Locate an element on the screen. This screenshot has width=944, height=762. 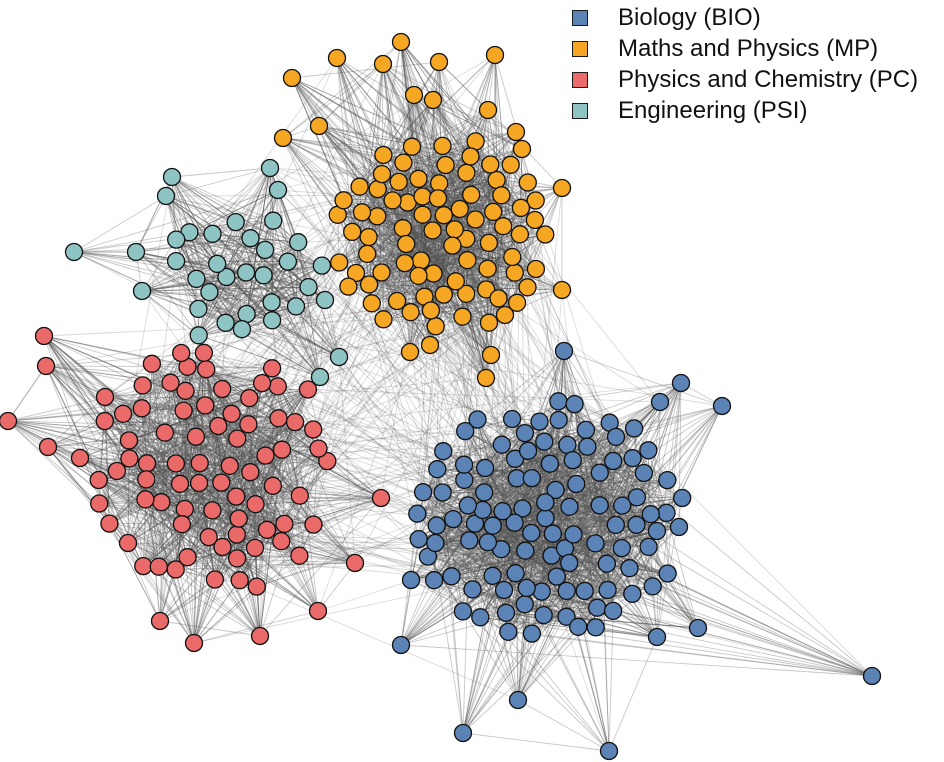
legend-swatch-pc is located at coordinates (580, 79).